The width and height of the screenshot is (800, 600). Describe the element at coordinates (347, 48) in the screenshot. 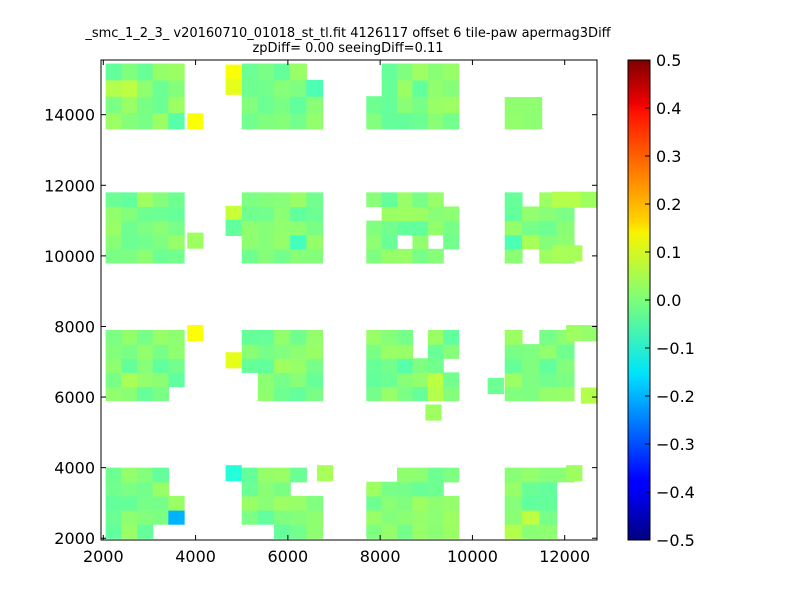

I see `chart-title-line2: zpDiff= 0.00 seeingDiff=0.11` at that location.